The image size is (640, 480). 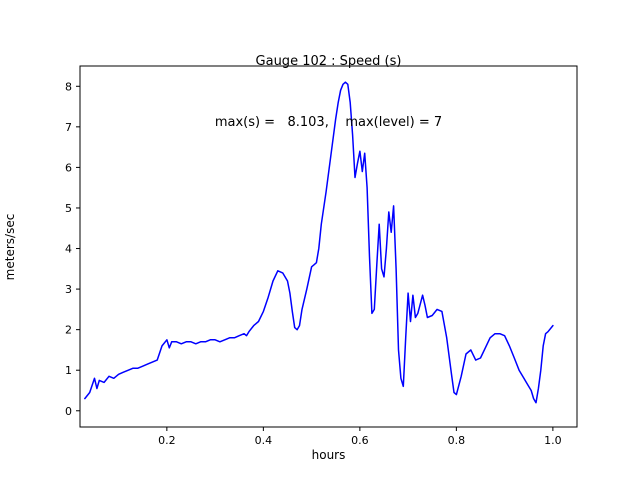 What do you see at coordinates (68, 167) in the screenshot?
I see `y-tick-label: 6` at bounding box center [68, 167].